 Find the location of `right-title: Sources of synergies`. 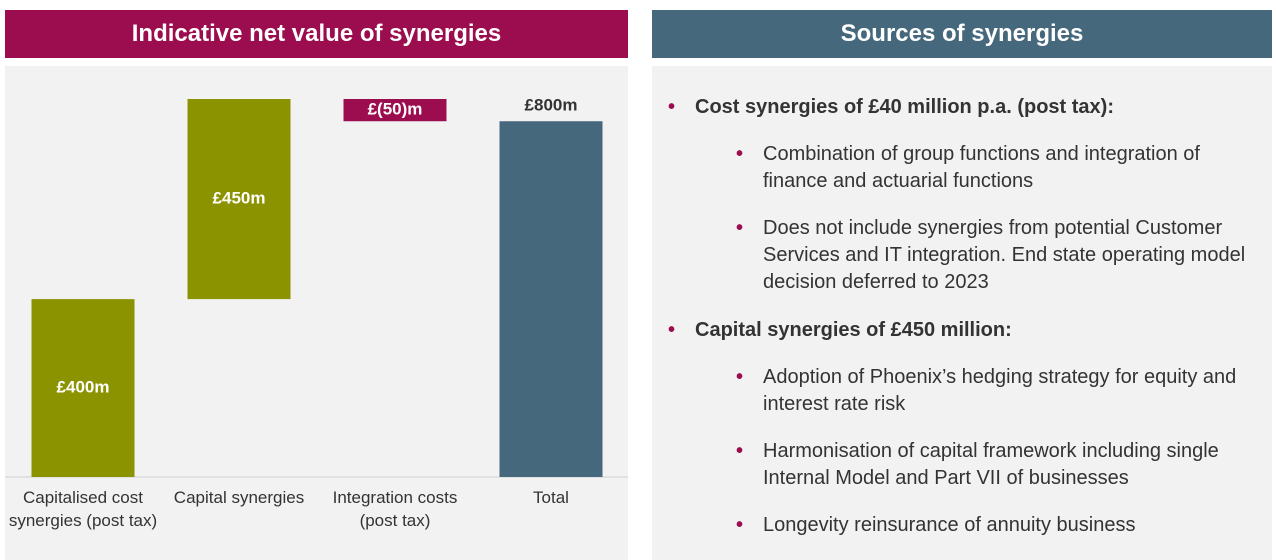

right-title: Sources of synergies is located at coordinates (962, 34).